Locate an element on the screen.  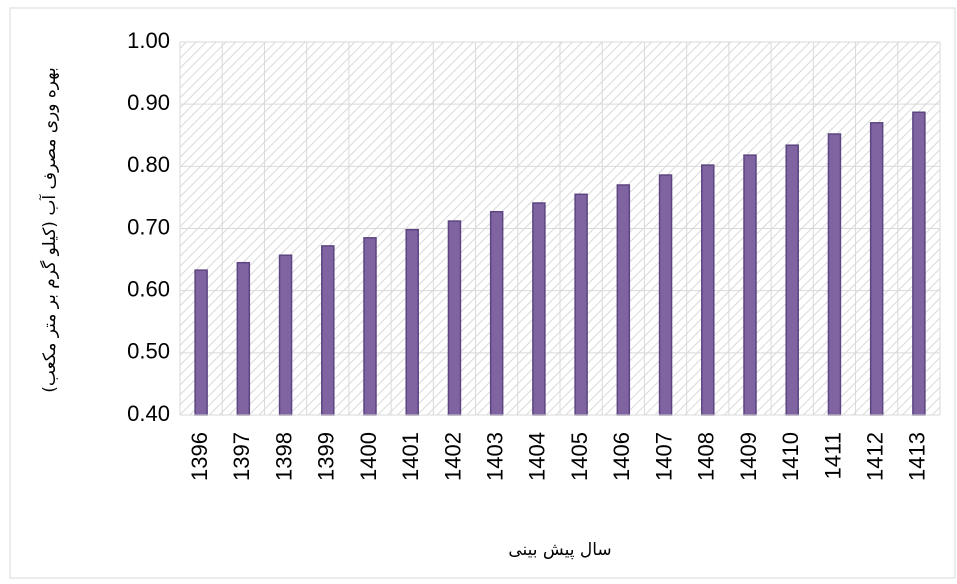
x-tick-label: 1411 is located at coordinates (832, 455).